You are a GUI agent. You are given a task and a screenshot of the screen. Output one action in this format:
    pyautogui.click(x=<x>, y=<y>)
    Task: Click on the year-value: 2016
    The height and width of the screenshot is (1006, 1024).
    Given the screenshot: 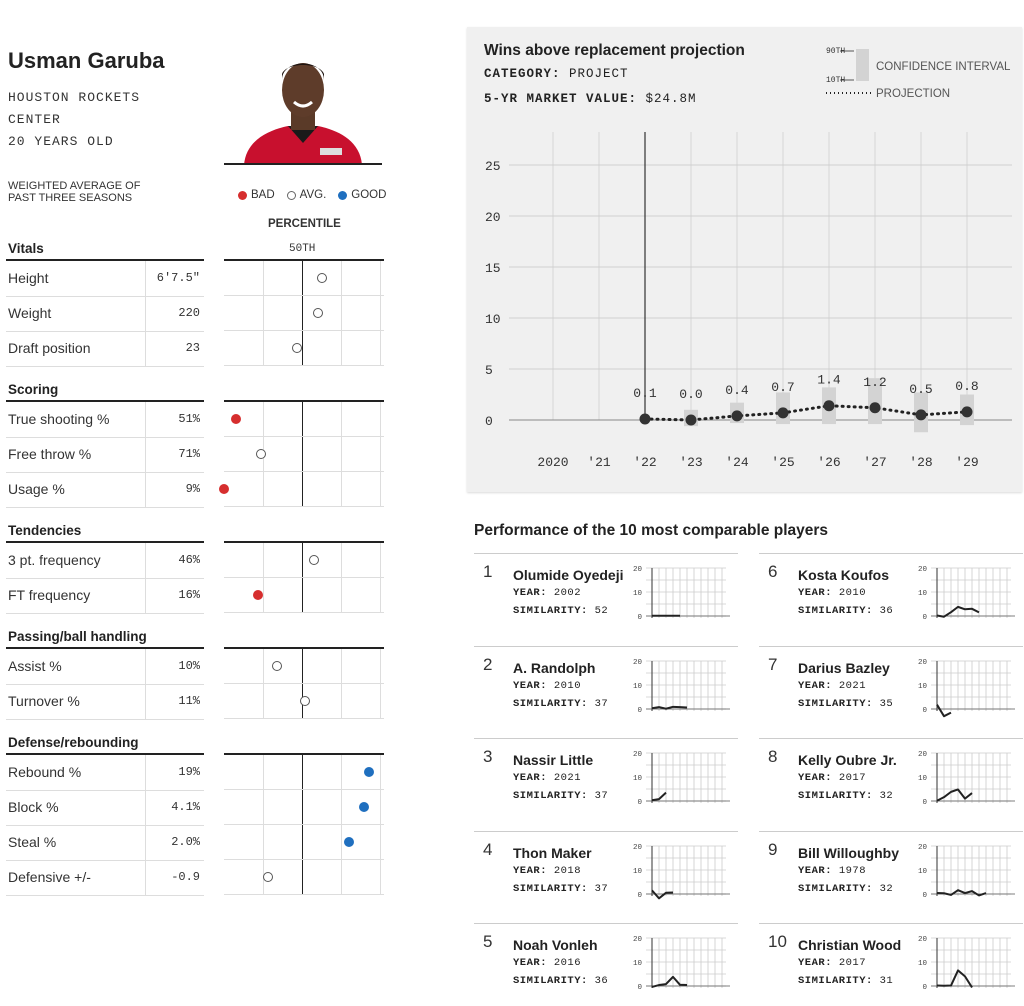 What is the action you would take?
    pyautogui.click(x=567, y=963)
    